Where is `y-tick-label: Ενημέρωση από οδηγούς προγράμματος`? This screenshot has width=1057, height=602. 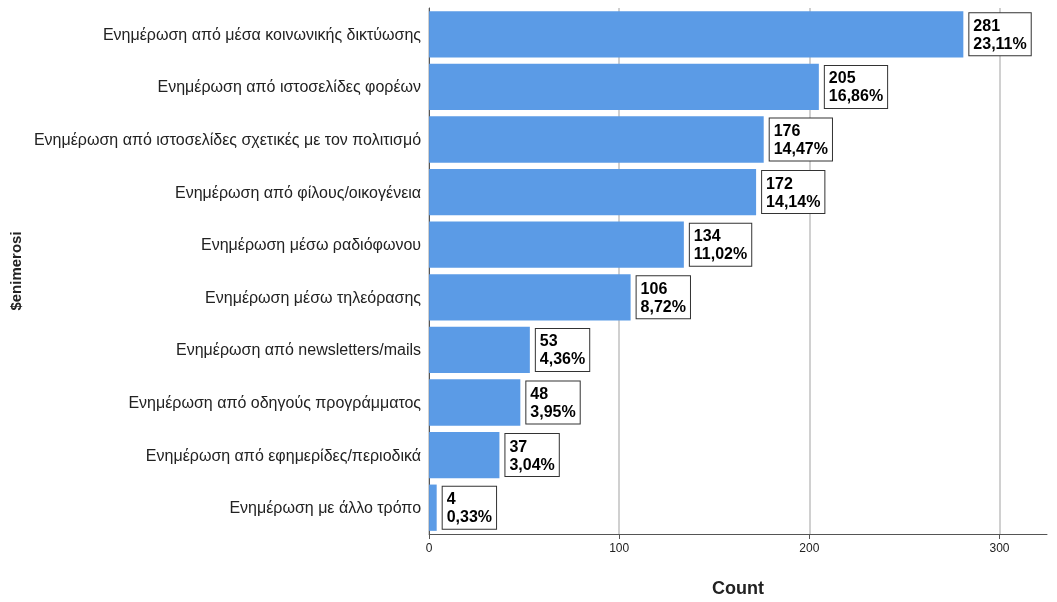
y-tick-label: Ενημέρωση από οδηγούς προγράμματος is located at coordinates (275, 402).